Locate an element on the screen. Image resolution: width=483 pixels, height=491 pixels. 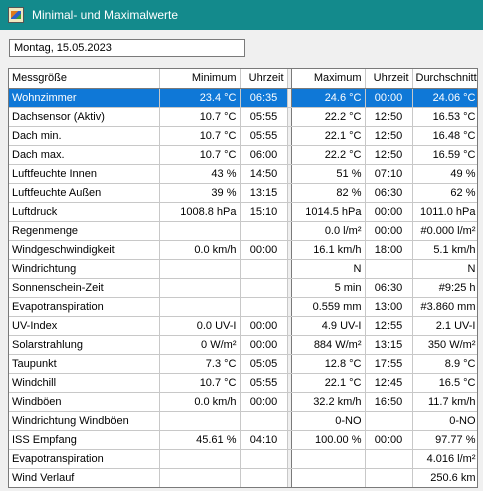
average-value: 11.7 km/h is located at coordinates (444, 402).